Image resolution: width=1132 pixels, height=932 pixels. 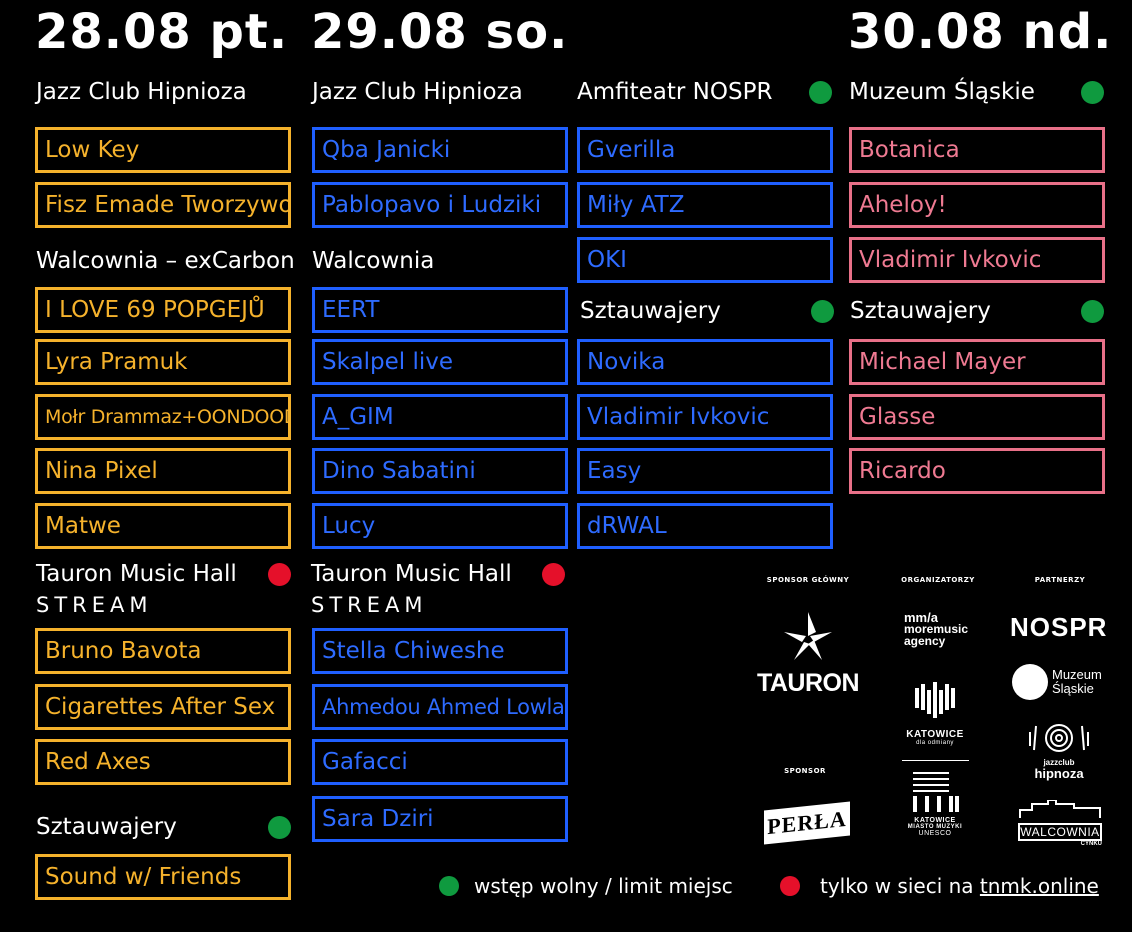 I want to click on artist-box: Sound w/ Friends, so click(x=163, y=877).